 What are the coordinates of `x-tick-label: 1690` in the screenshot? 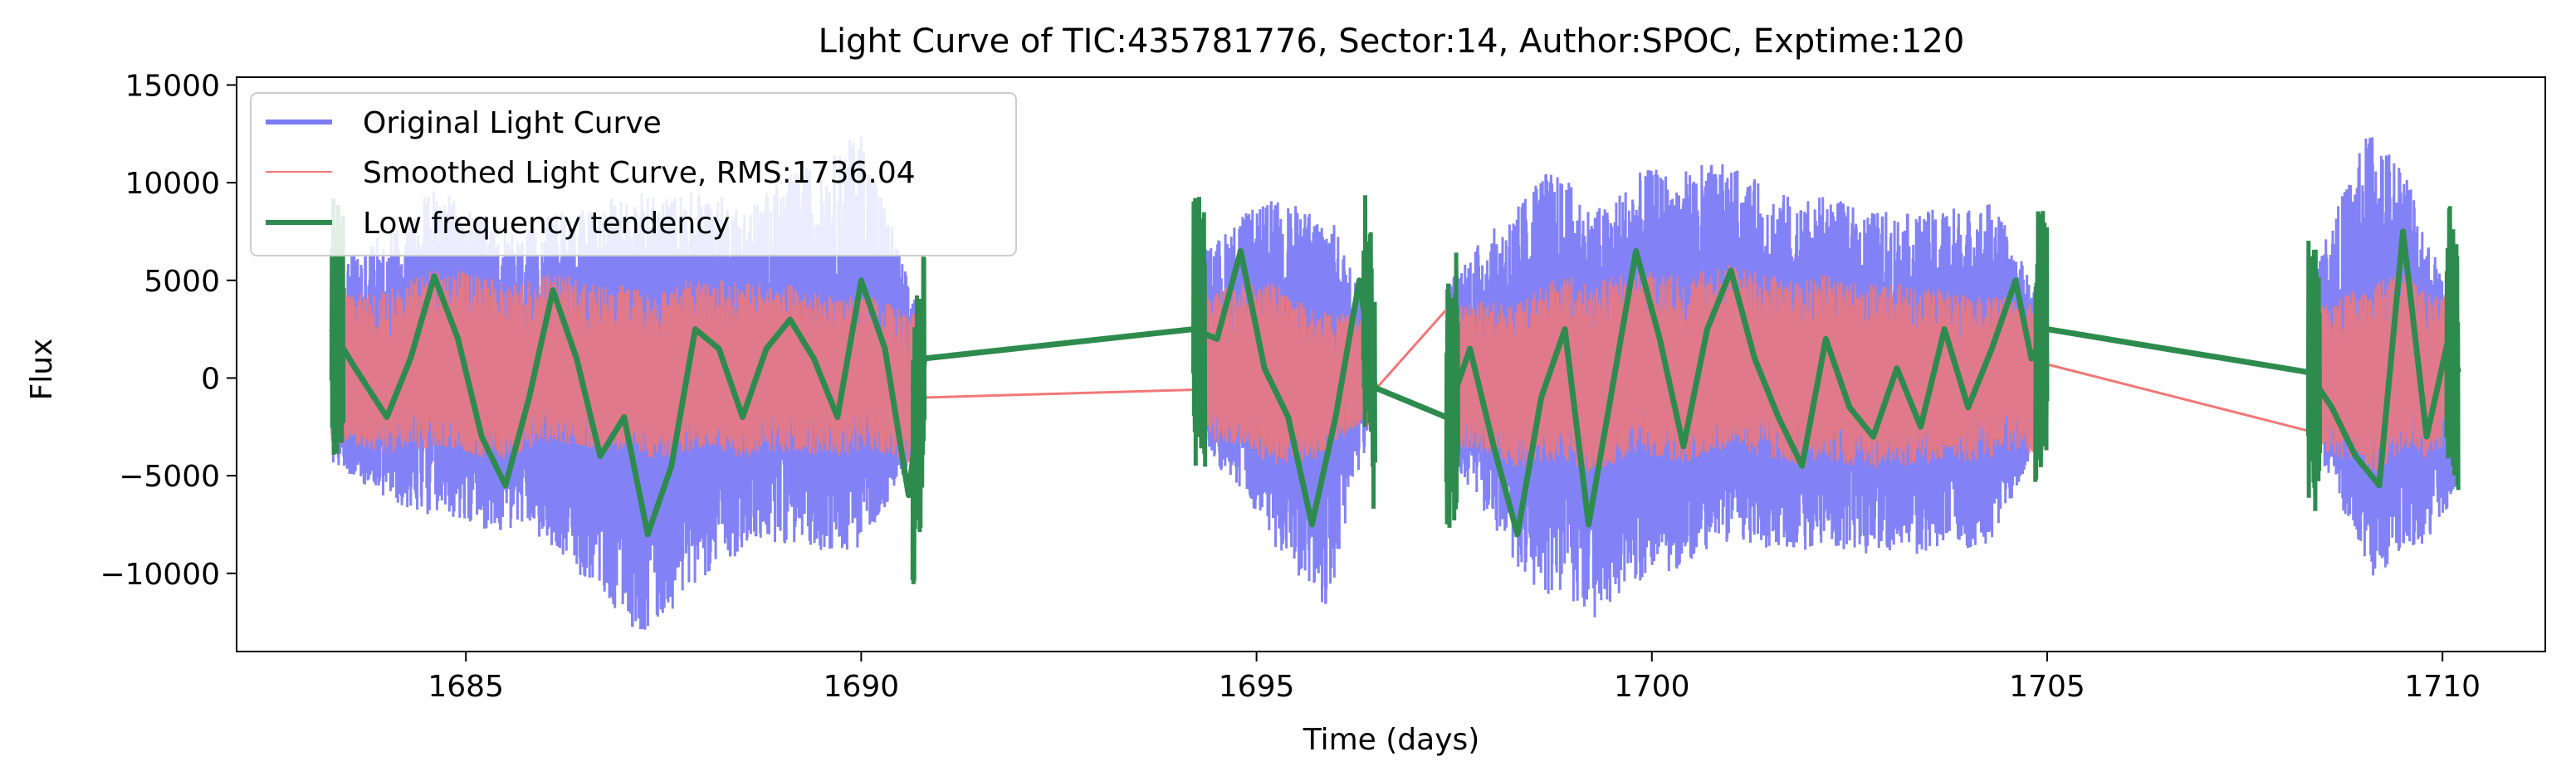 It's located at (862, 687).